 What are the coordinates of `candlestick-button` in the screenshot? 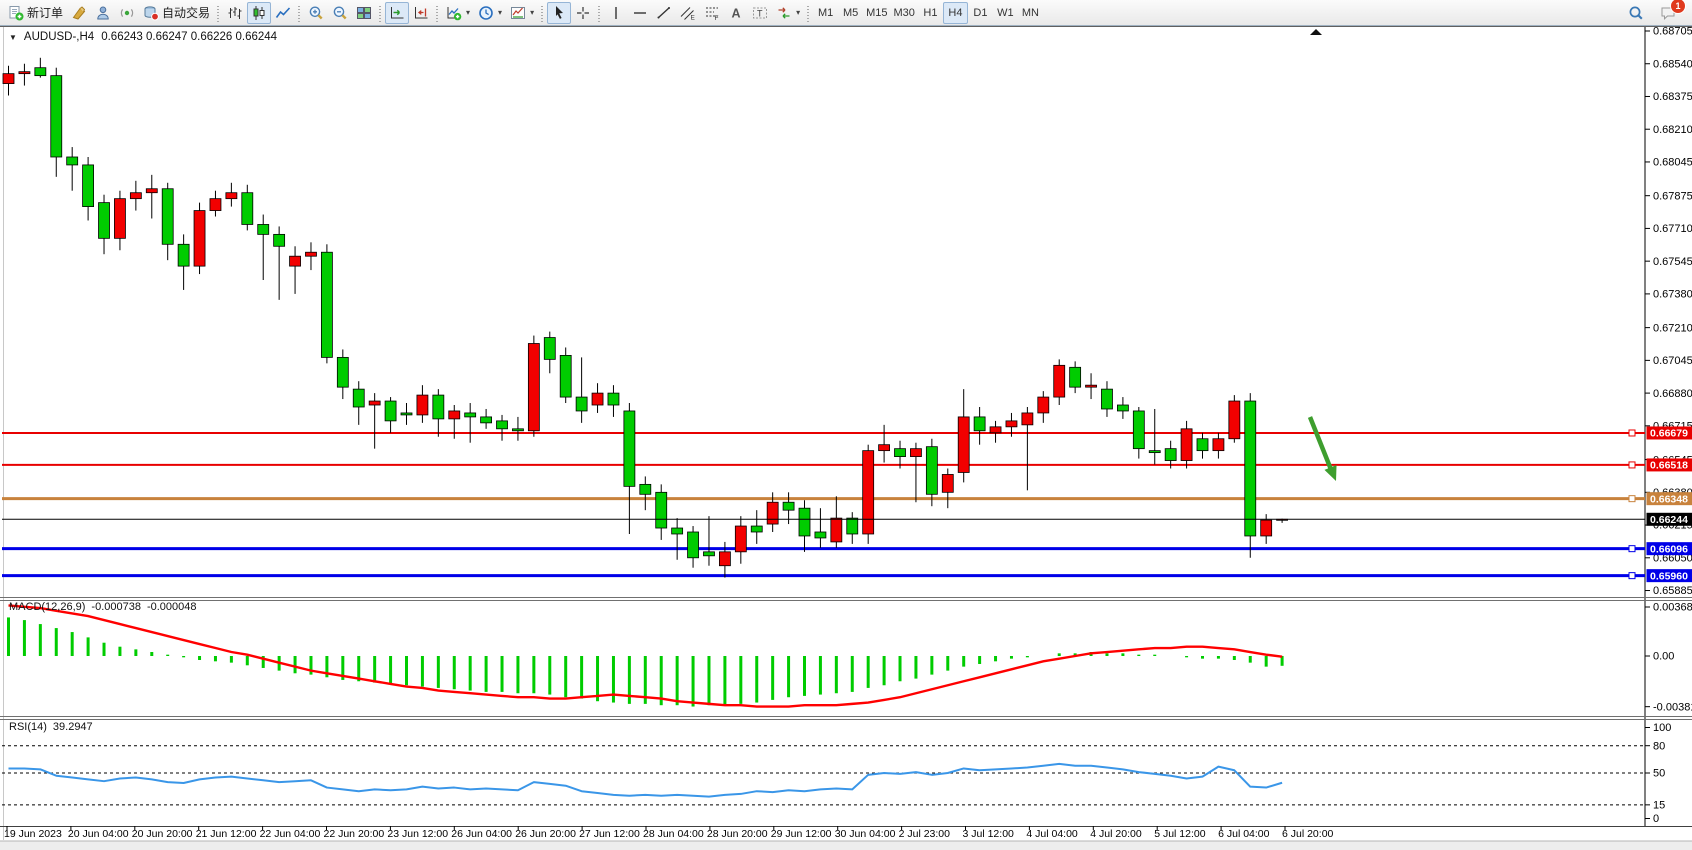 It's located at (259, 12).